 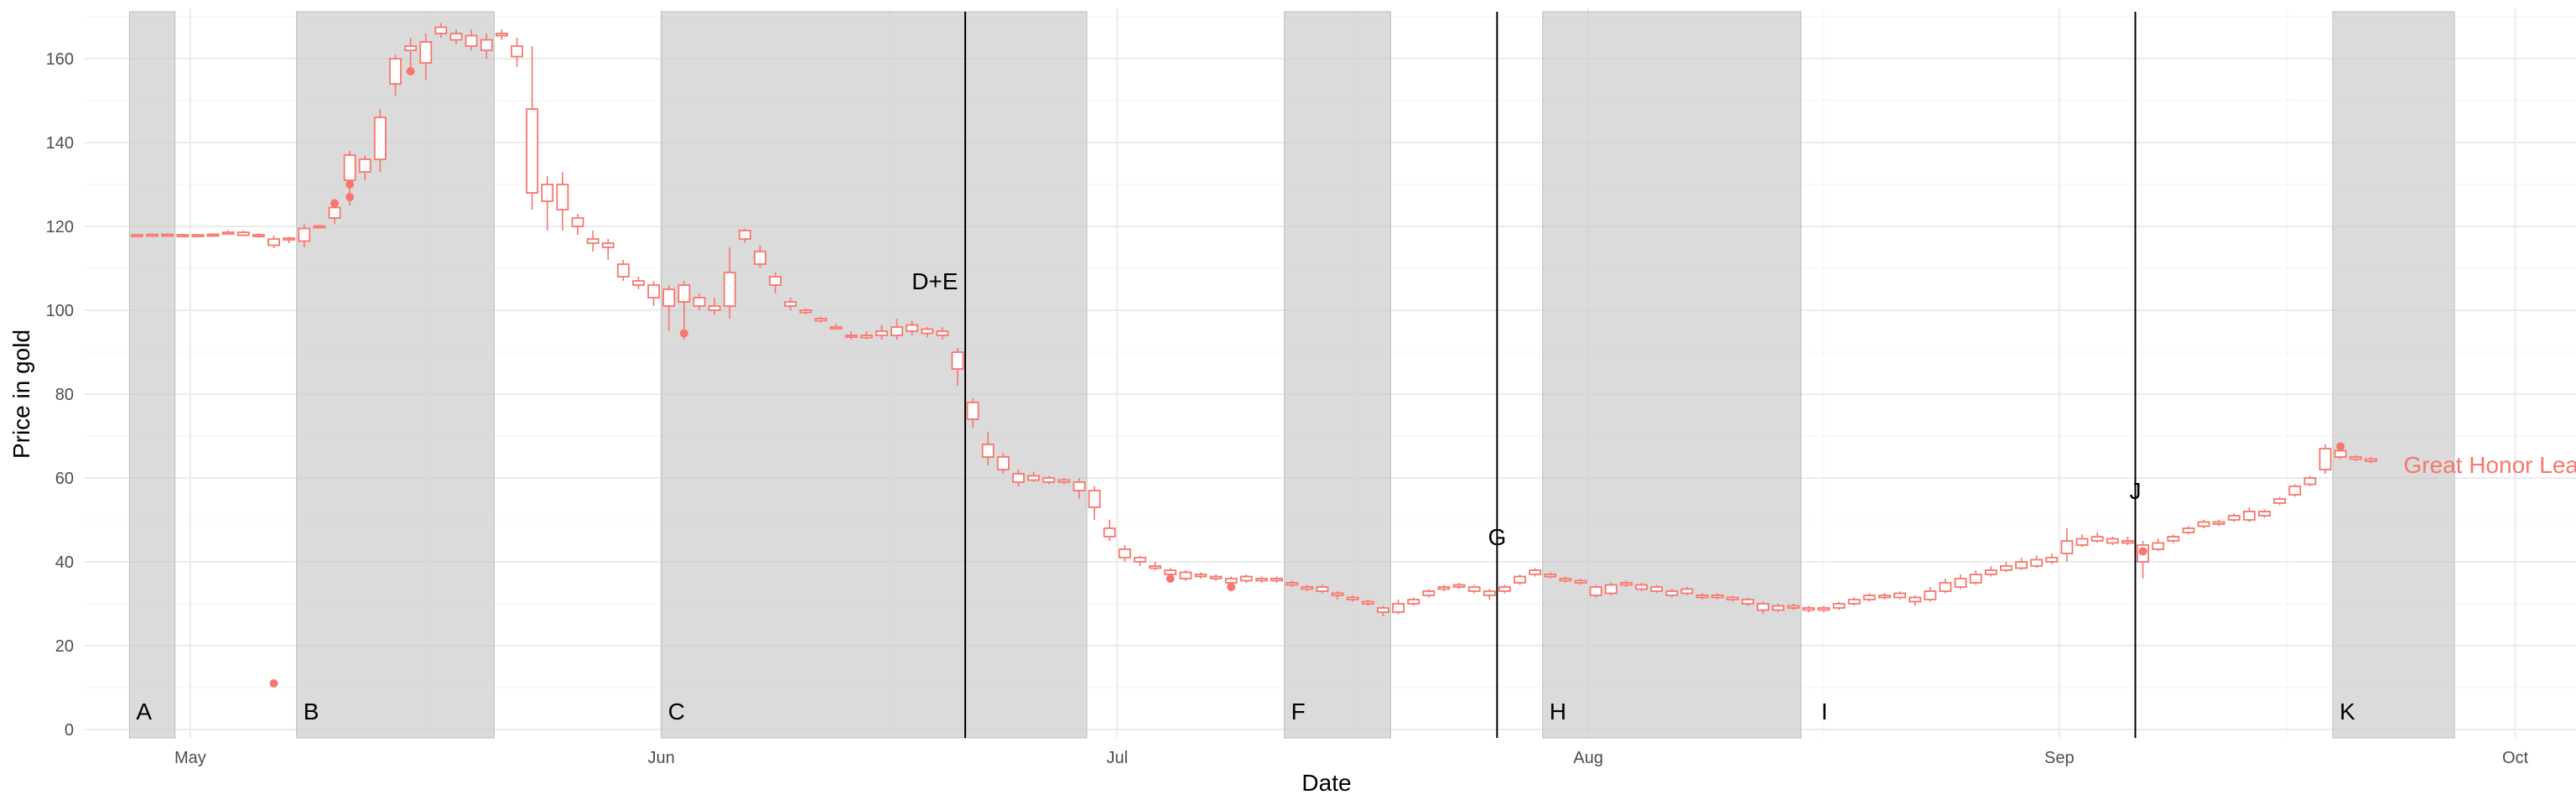 What do you see at coordinates (395, 375) in the screenshot?
I see `shaded-period-b` at bounding box center [395, 375].